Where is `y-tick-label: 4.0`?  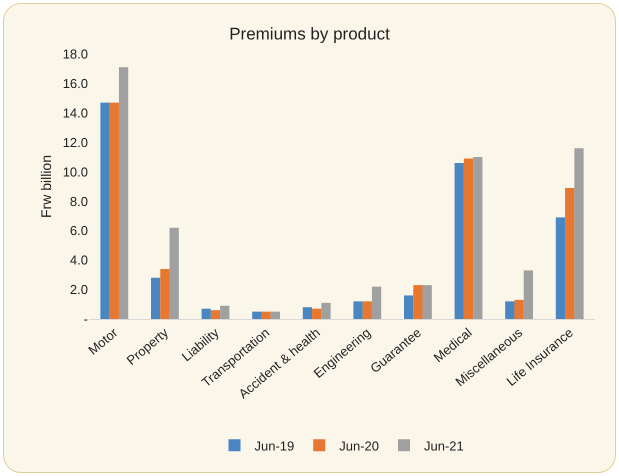
y-tick-label: 4.0 is located at coordinates (79, 260).